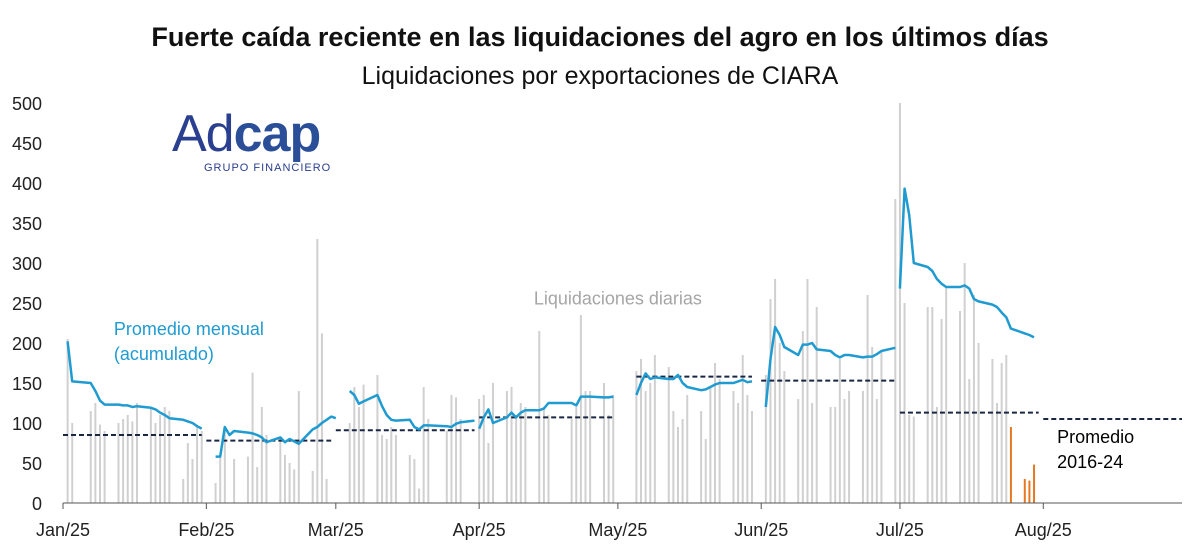  What do you see at coordinates (336, 530) in the screenshot?
I see `x-tick-label: Mar/25` at bounding box center [336, 530].